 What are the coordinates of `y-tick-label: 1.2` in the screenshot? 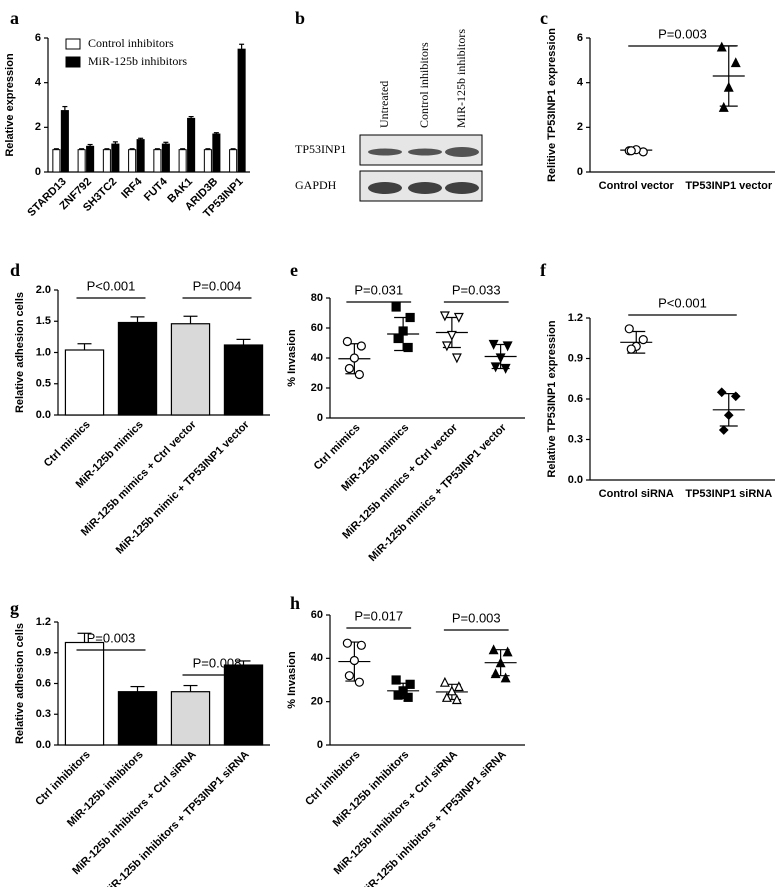 It's located at (575, 318).